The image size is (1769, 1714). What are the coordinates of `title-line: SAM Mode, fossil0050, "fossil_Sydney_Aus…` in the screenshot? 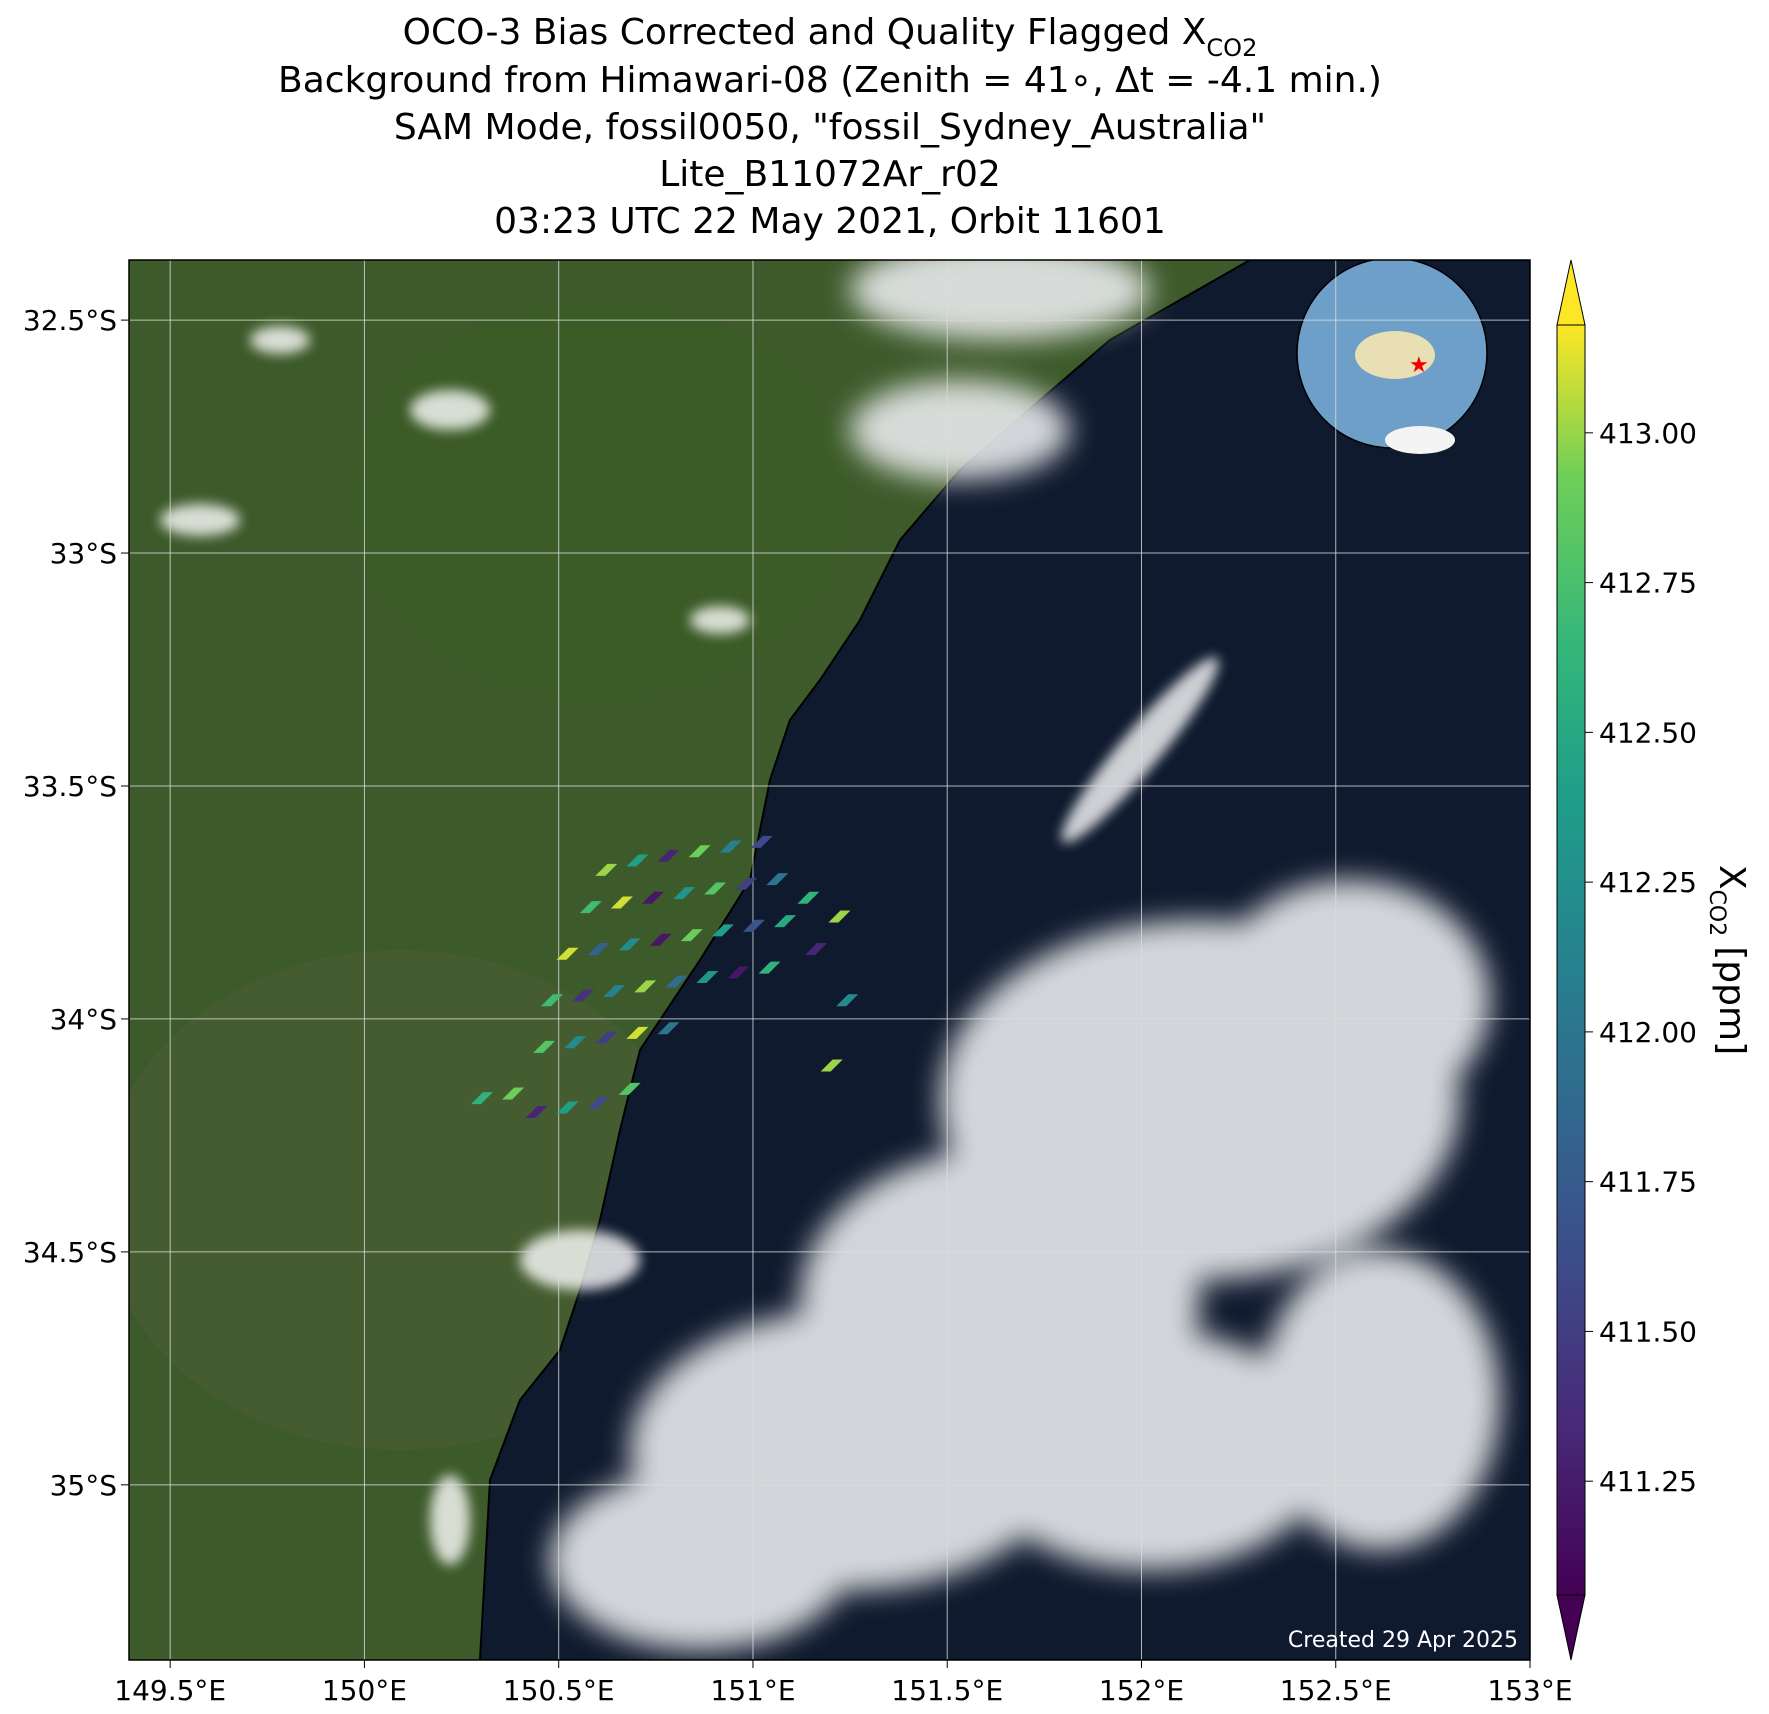 It's located at (830, 127).